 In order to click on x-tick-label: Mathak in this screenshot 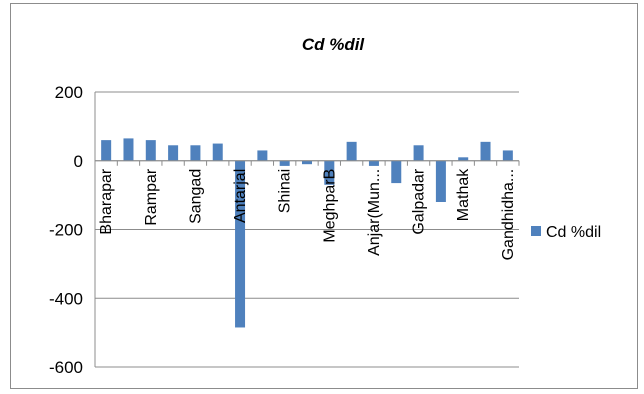, I will do `click(463, 194)`.